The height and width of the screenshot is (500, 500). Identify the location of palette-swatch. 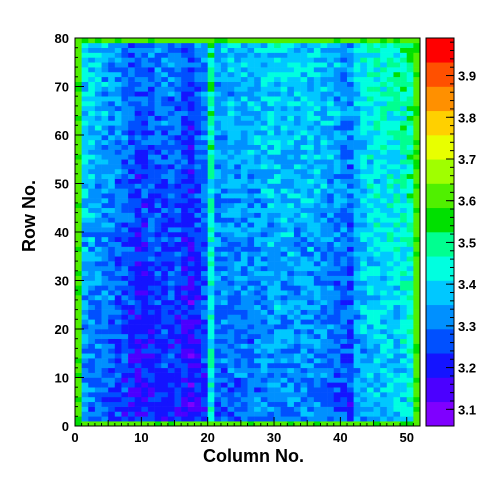
(440, 99).